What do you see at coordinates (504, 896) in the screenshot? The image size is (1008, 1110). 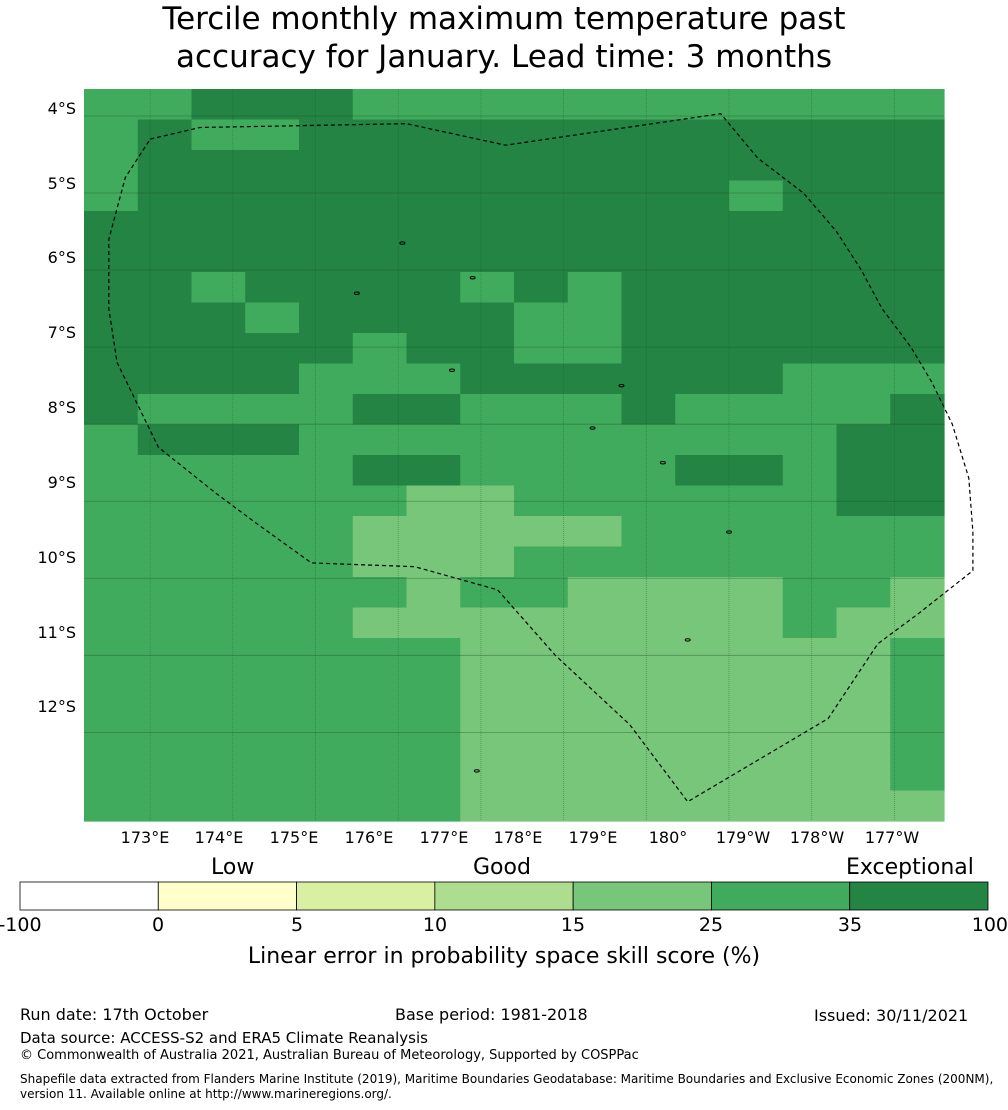 I see `colorbar` at bounding box center [504, 896].